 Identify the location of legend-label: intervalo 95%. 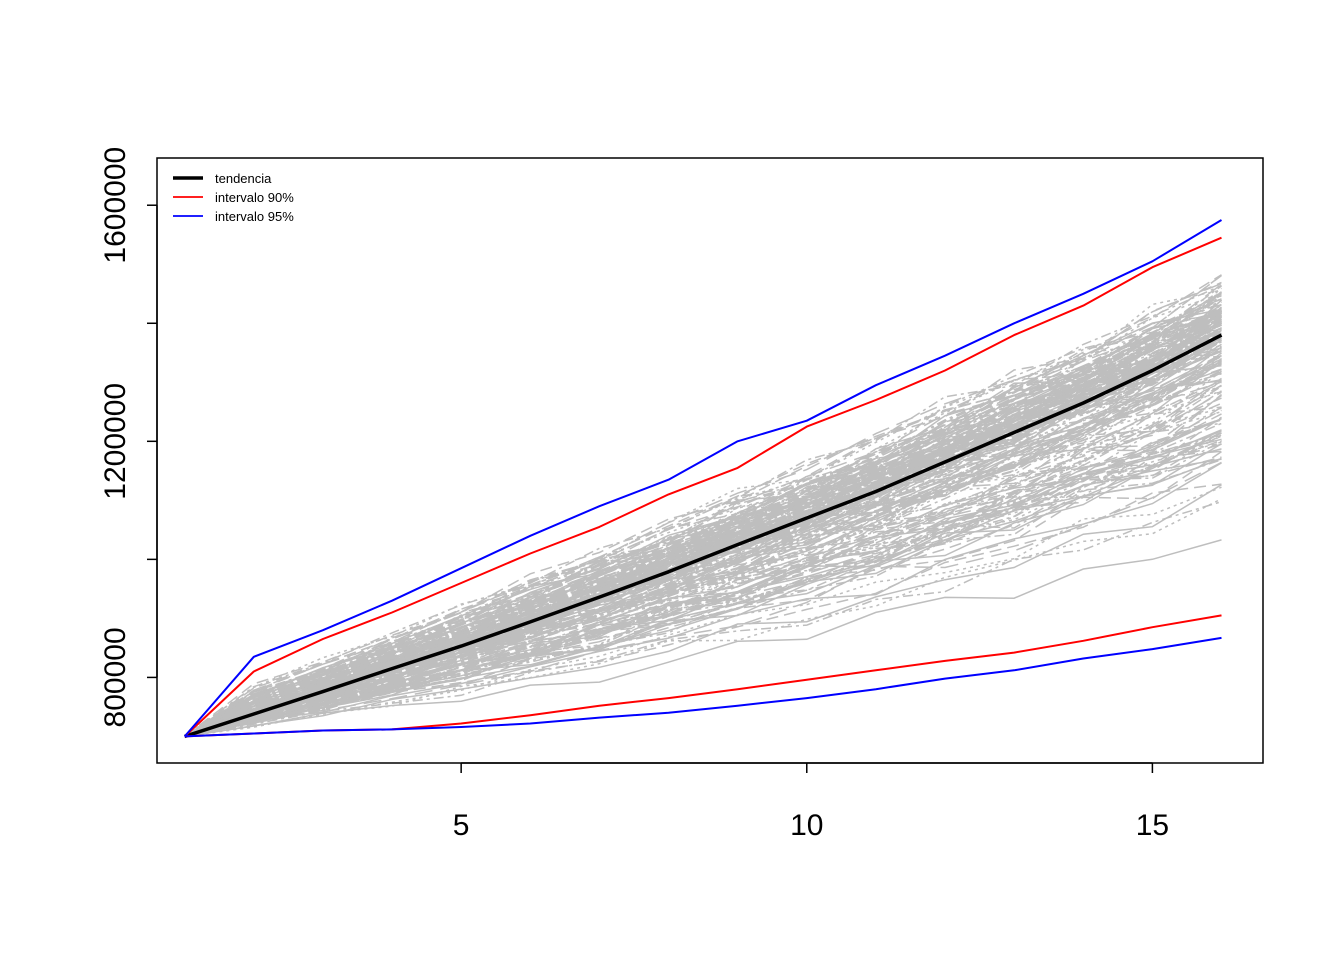
(254, 216).